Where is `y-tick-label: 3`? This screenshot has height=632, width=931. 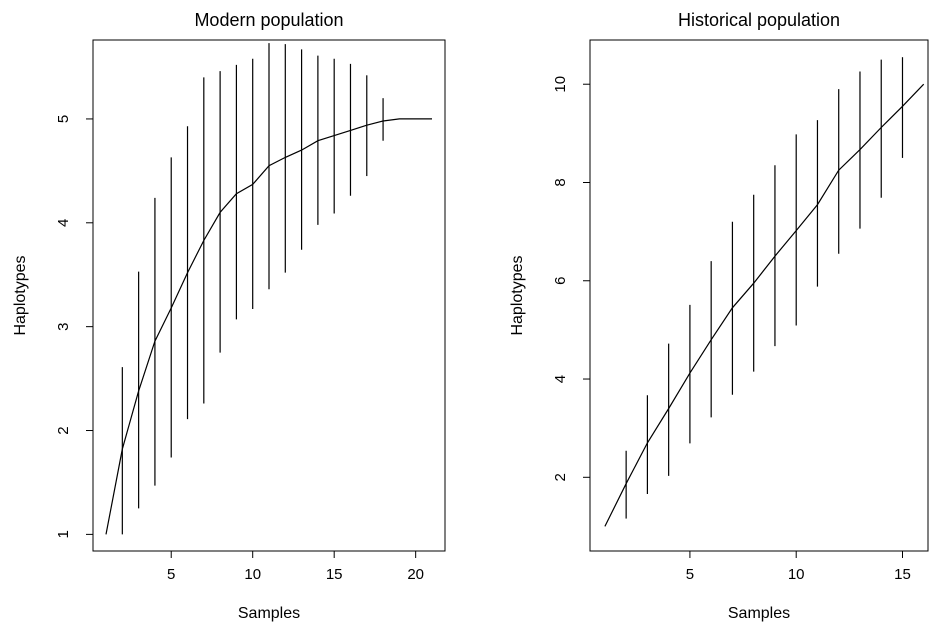
y-tick-label: 3 is located at coordinates (63, 326).